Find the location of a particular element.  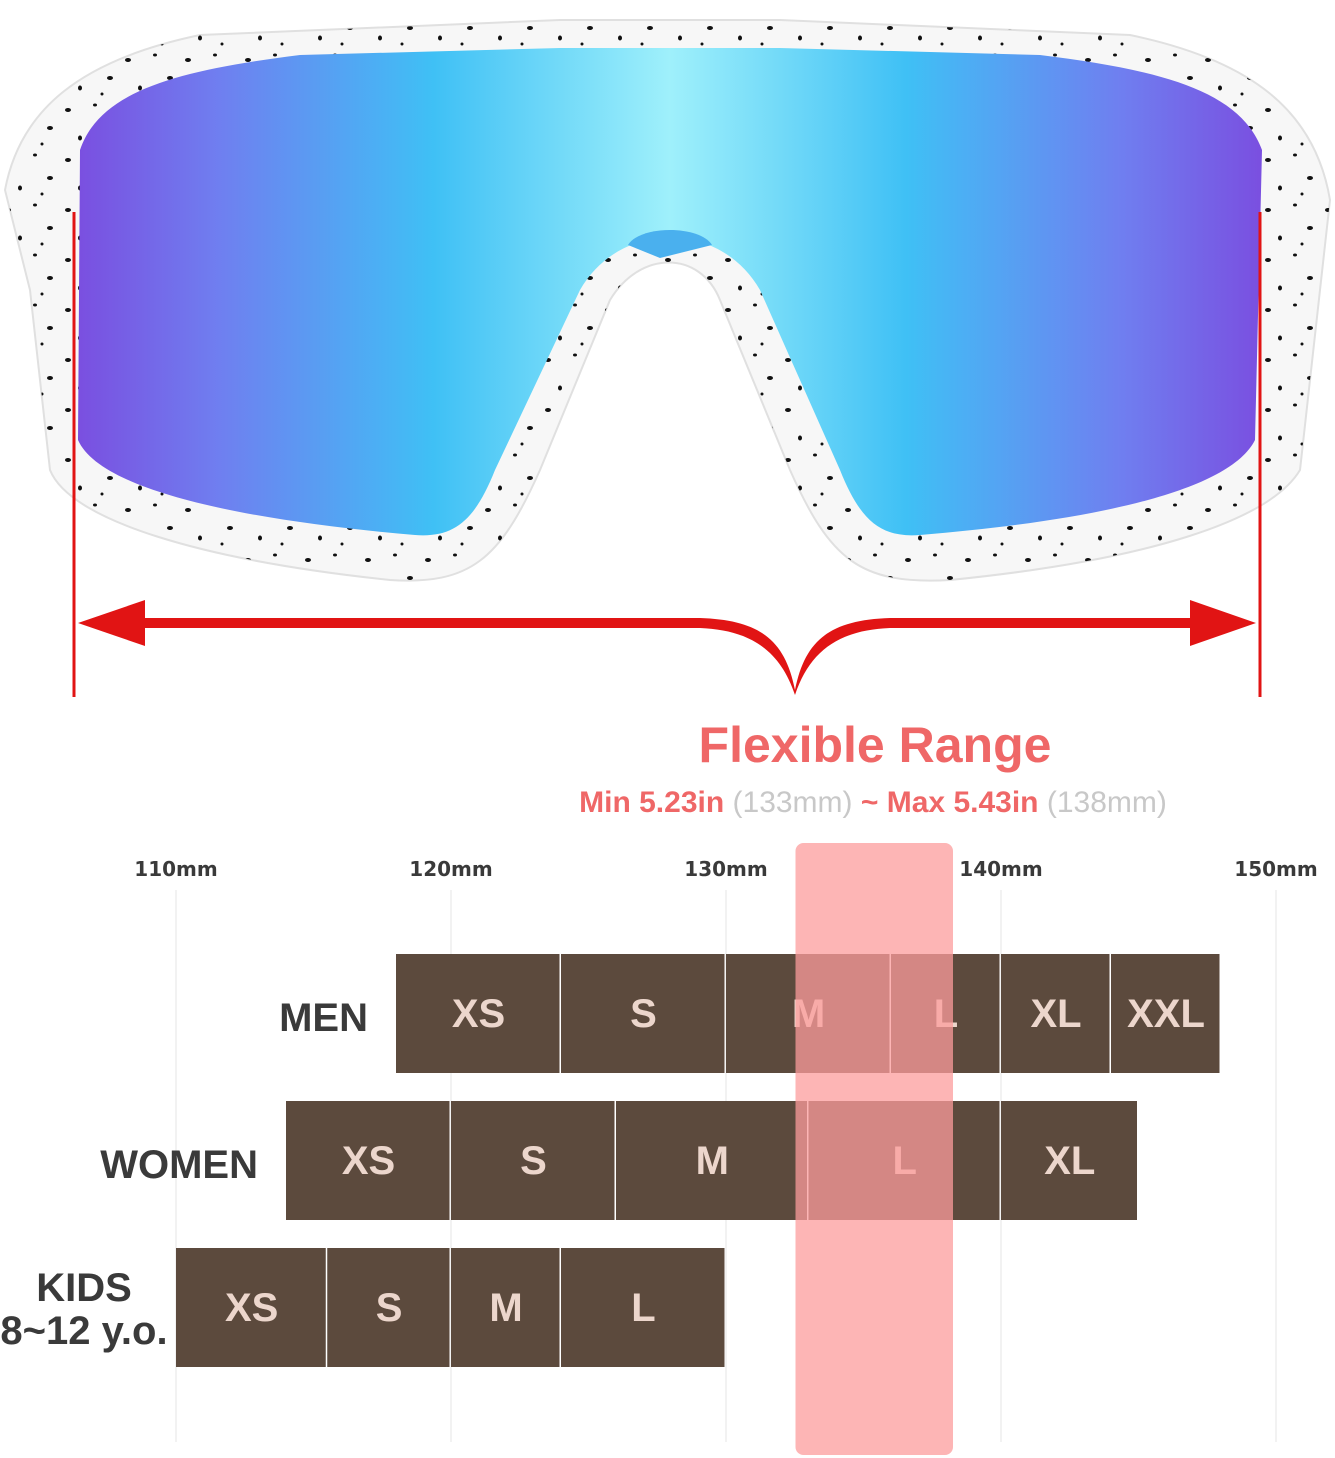

axis-tick-label: 110mm is located at coordinates (175, 869).